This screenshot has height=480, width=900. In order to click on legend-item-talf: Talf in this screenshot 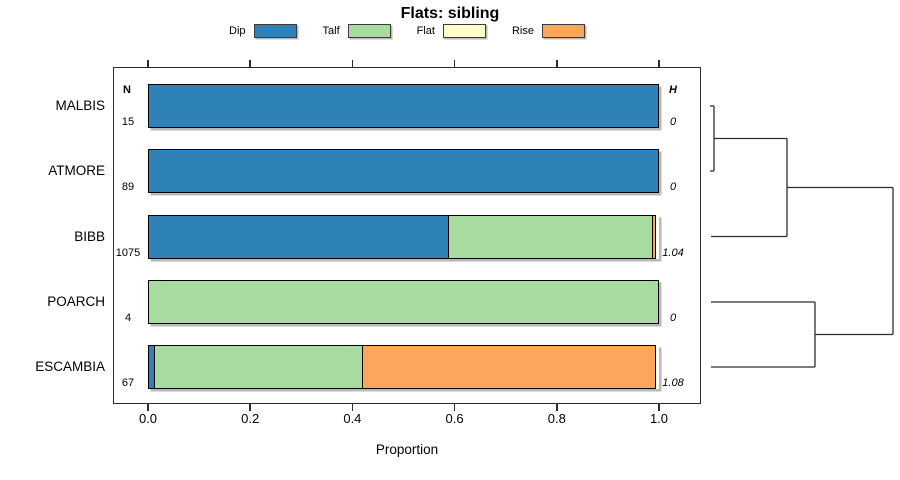, I will do `click(357, 31)`.